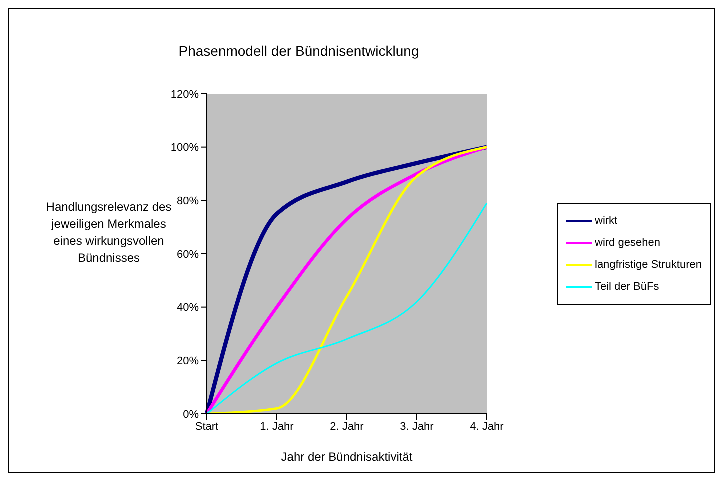  I want to click on y-tick-label: 40%, so click(188, 308).